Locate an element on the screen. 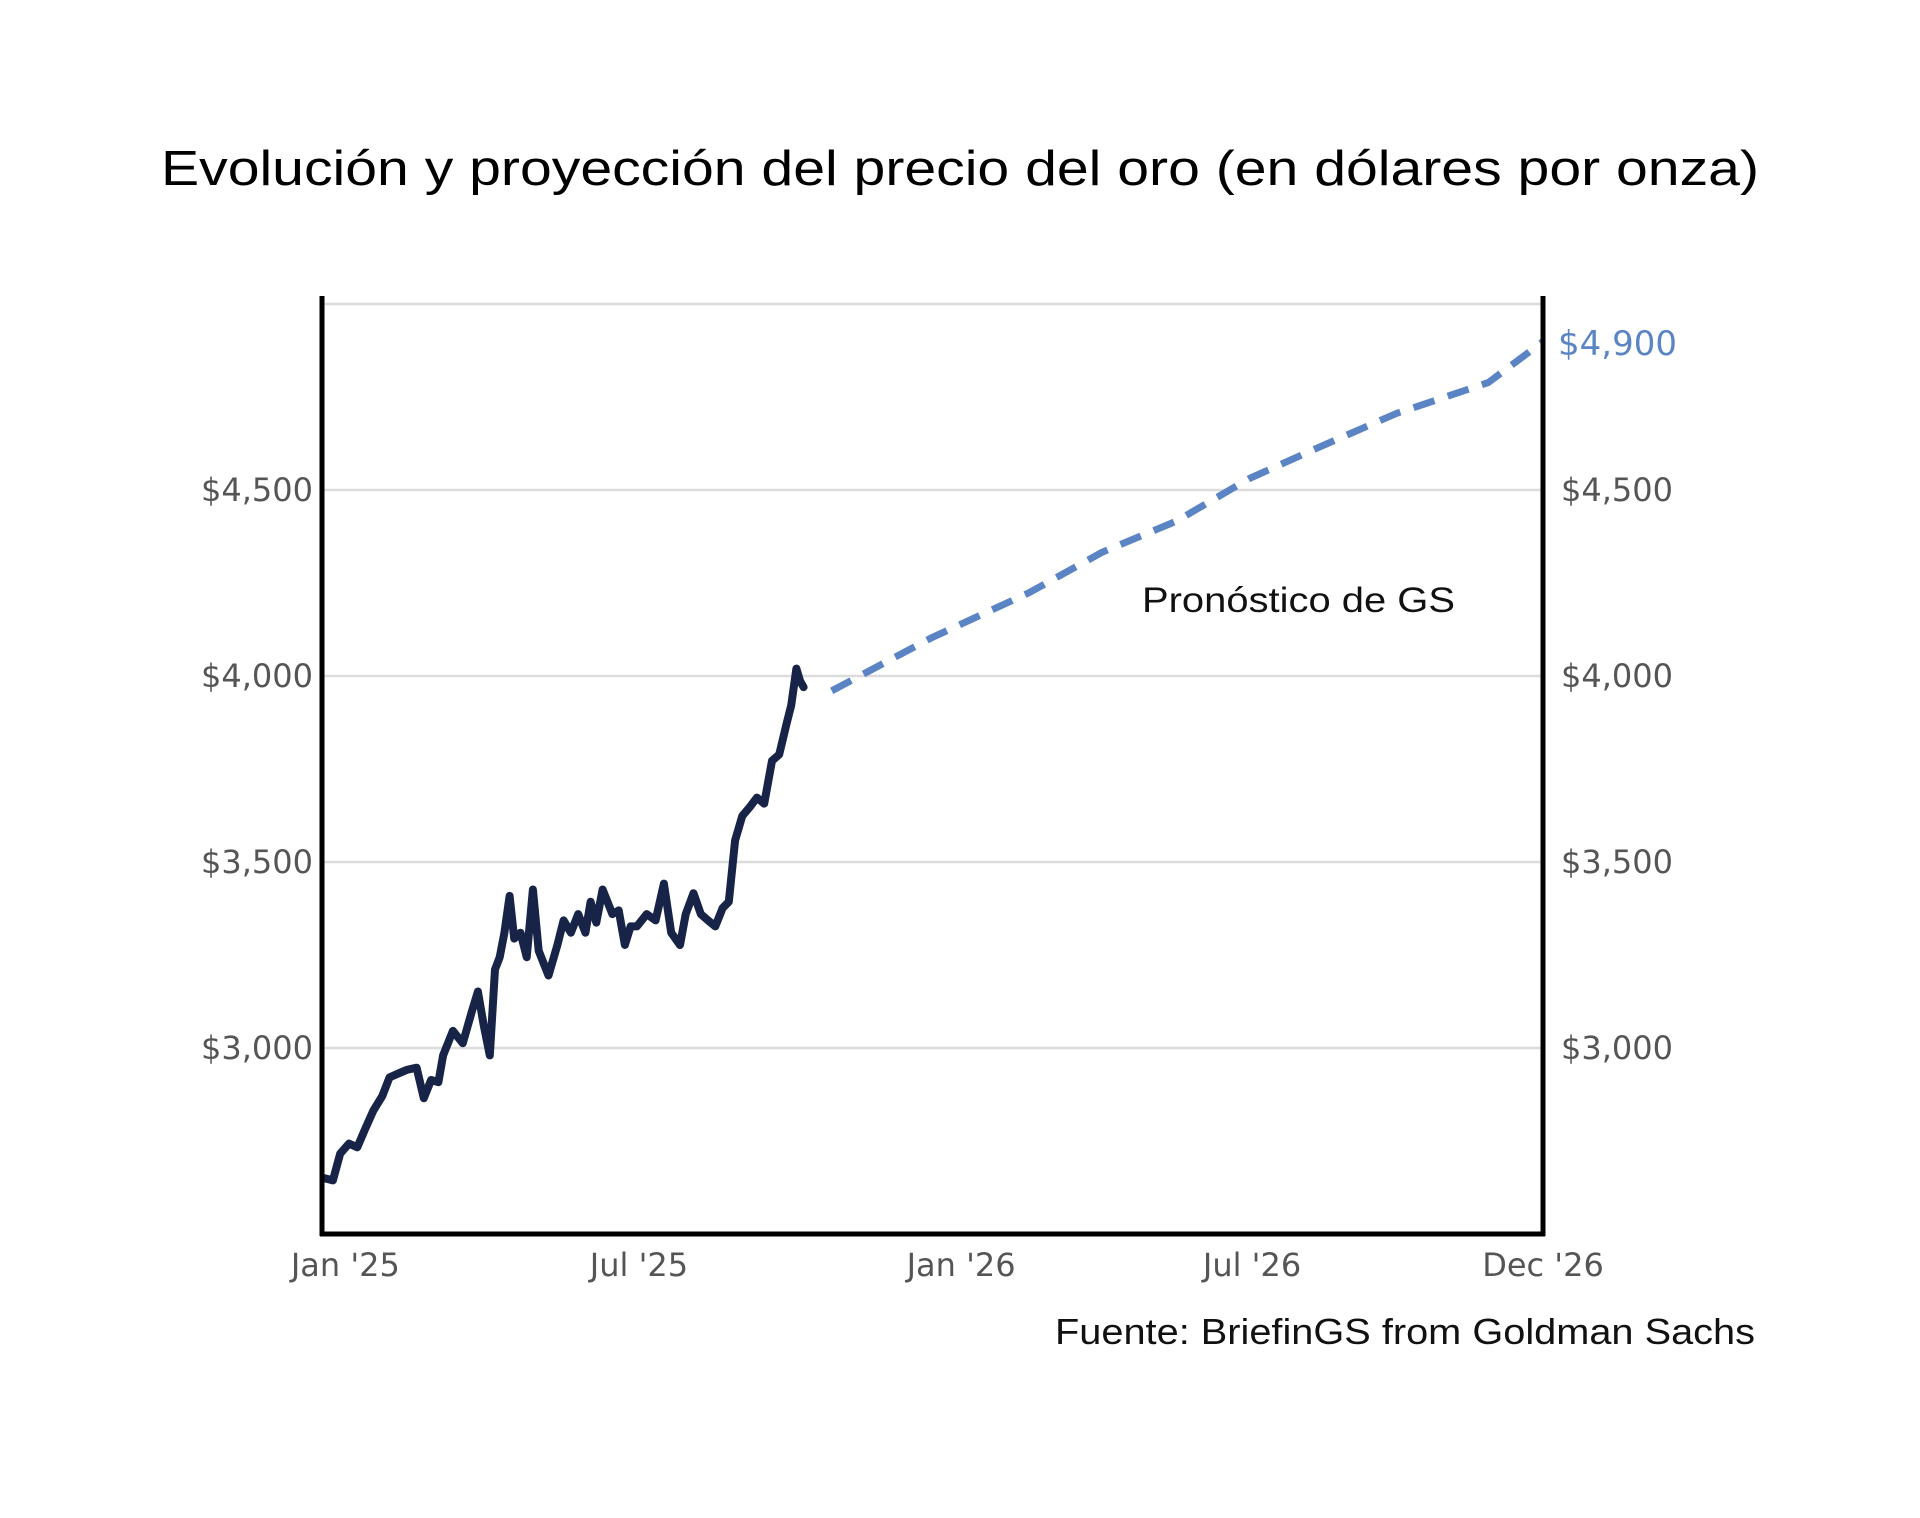 The image size is (1920, 1518). y-tick-label-left: $4,000 is located at coordinates (257, 676).